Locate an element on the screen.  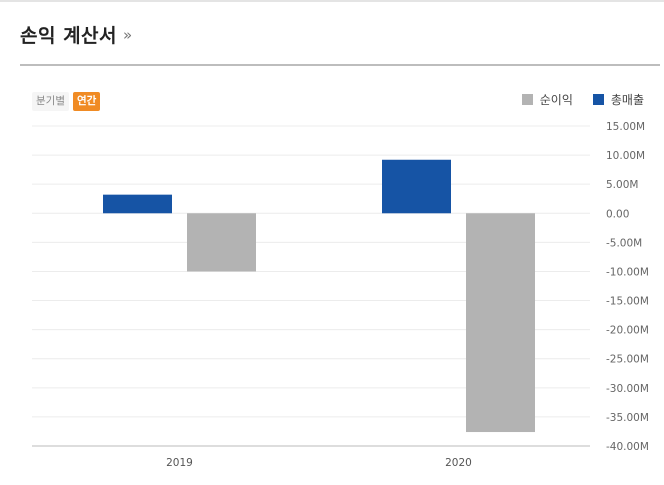
bar-revenue-2020 is located at coordinates (416, 186).